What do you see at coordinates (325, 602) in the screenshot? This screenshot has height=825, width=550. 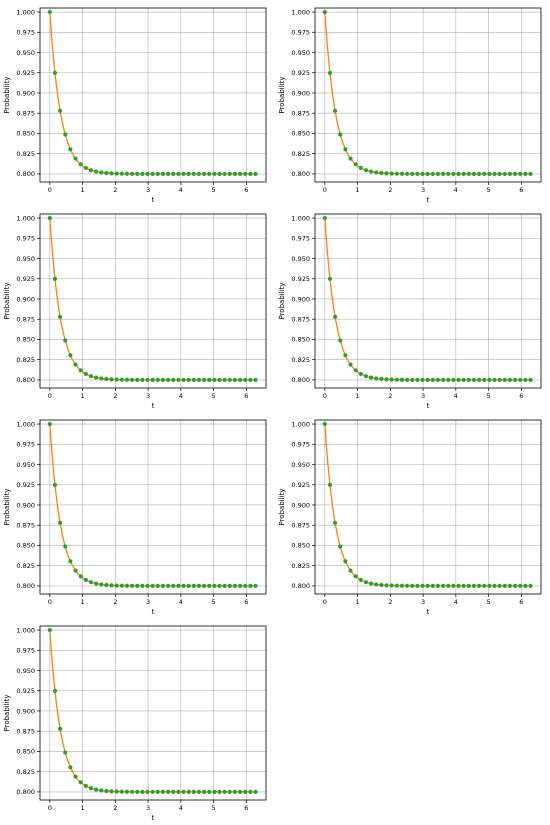 I see `x-tick-label: 0` at bounding box center [325, 602].